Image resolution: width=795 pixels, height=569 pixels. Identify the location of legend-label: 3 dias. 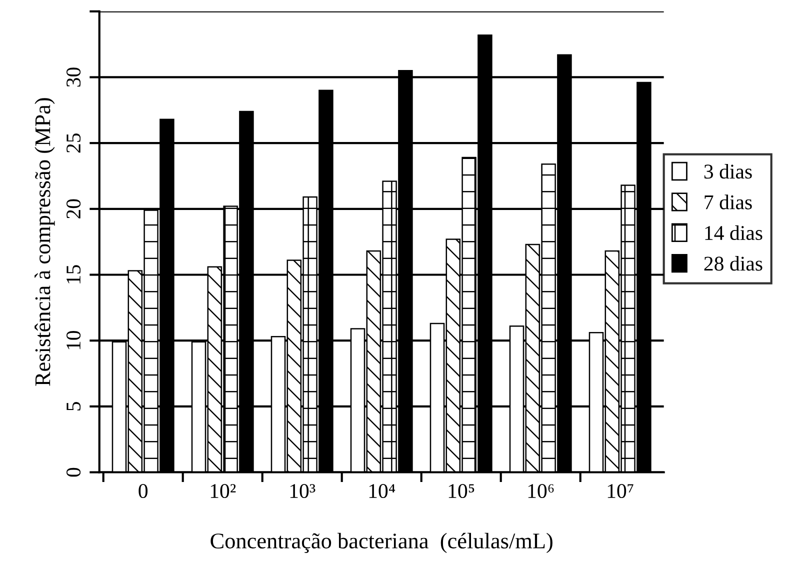
(728, 171).